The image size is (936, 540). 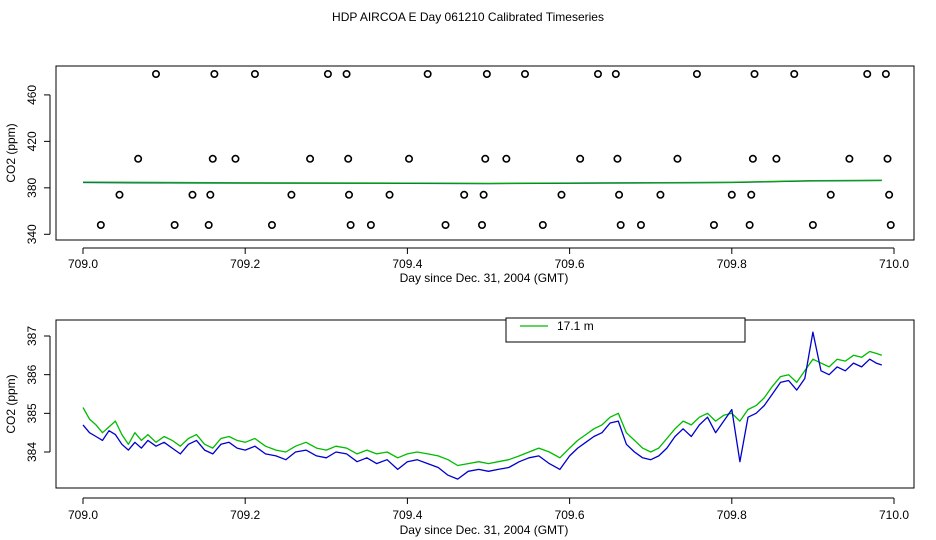 I want to click on y-tick-label: 340, so click(x=32, y=234).